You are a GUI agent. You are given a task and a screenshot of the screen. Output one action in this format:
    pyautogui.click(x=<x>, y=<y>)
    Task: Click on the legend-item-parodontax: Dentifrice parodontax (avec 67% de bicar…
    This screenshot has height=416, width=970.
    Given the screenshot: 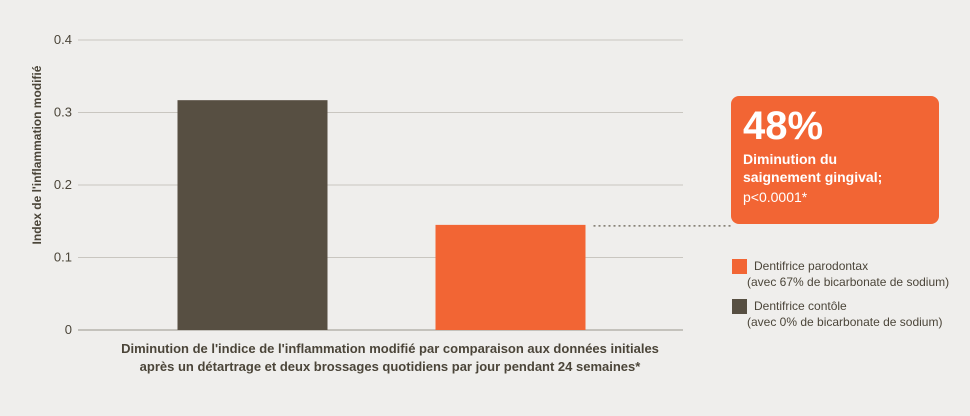 What is the action you would take?
    pyautogui.click(x=840, y=274)
    